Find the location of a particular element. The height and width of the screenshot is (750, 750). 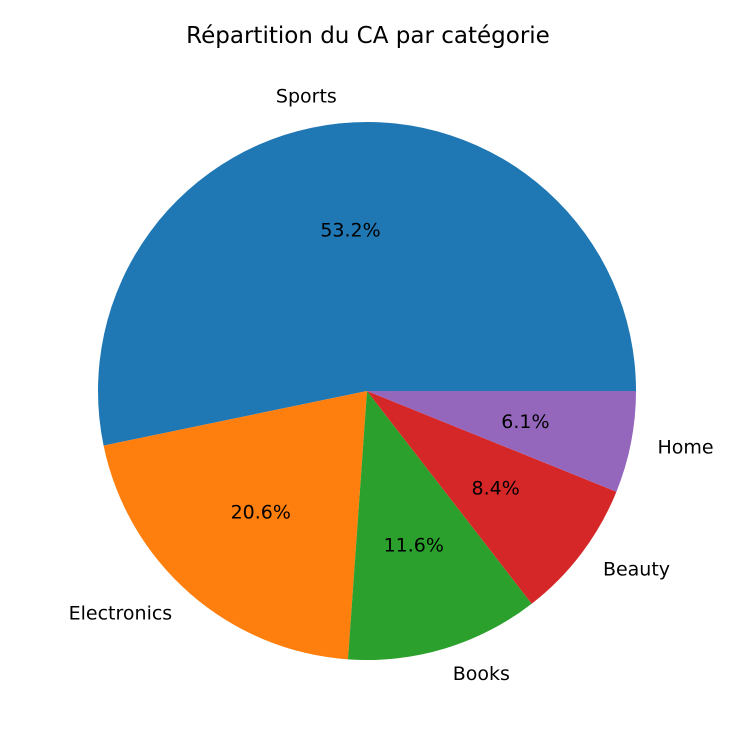

pie-slice-beauty is located at coordinates (492, 497).